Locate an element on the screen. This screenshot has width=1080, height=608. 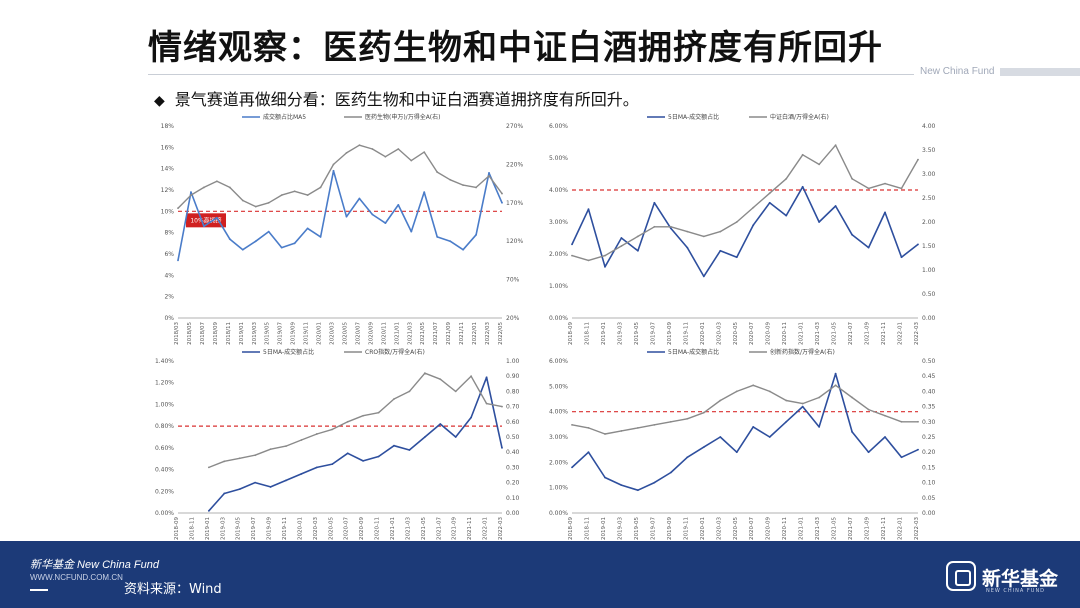
left-tick-label: 1.00% is located at coordinates (164, 404).